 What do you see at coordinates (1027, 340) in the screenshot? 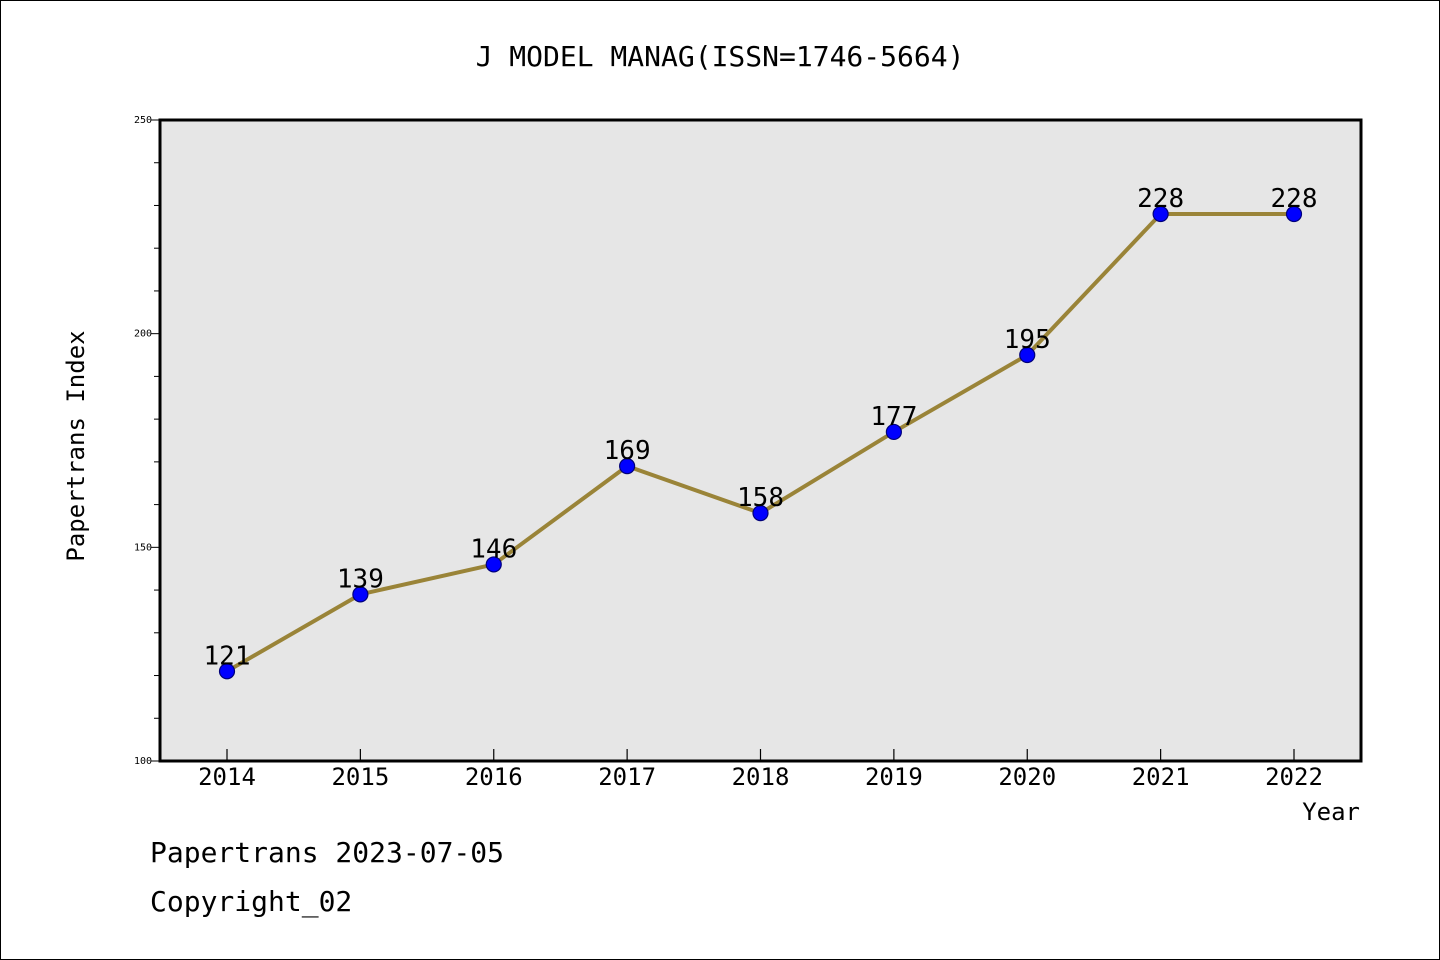
I see `data-label: 195` at bounding box center [1027, 340].